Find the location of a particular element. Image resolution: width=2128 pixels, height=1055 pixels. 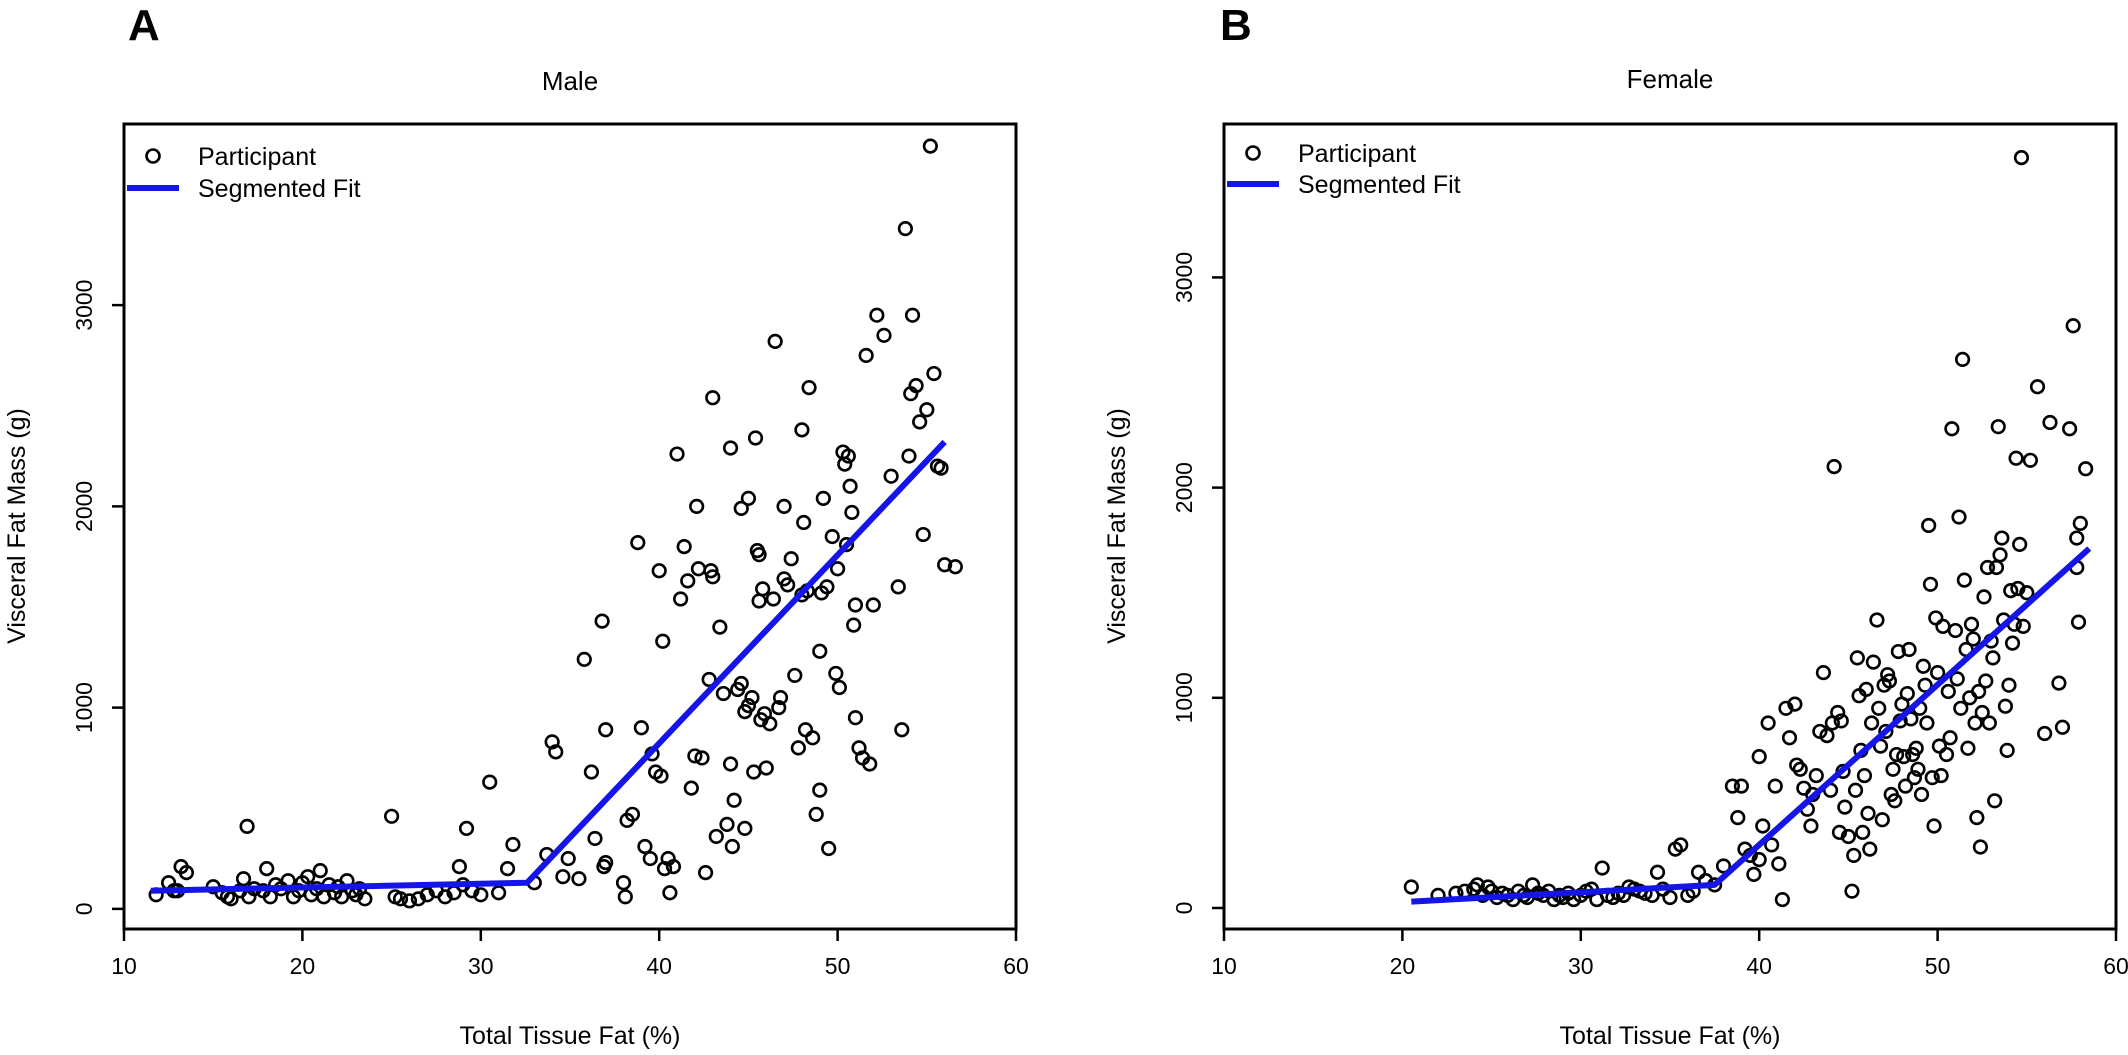

x-tick-label: 10 is located at coordinates (124, 966).